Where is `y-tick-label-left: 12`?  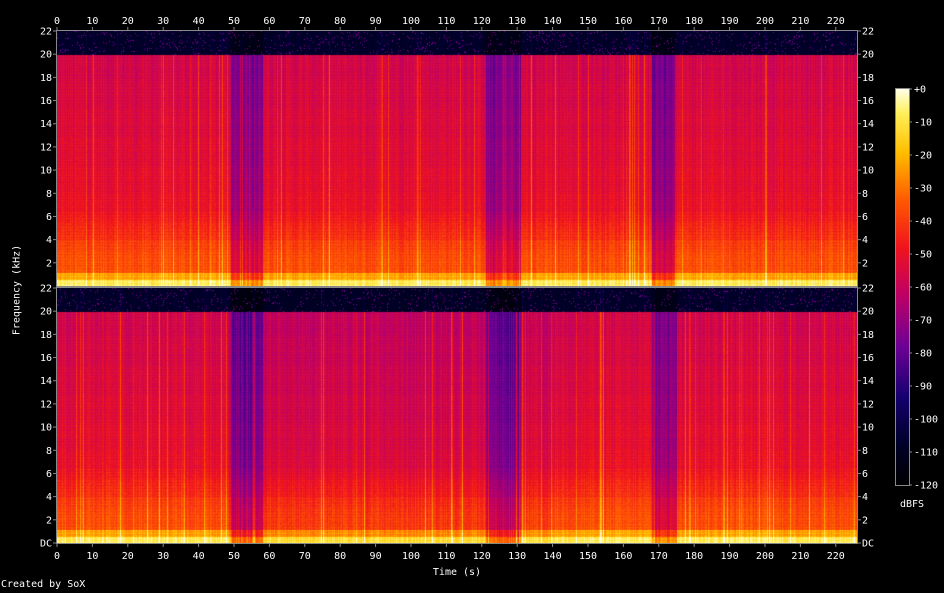 y-tick-label-left: 12 is located at coordinates (46, 147).